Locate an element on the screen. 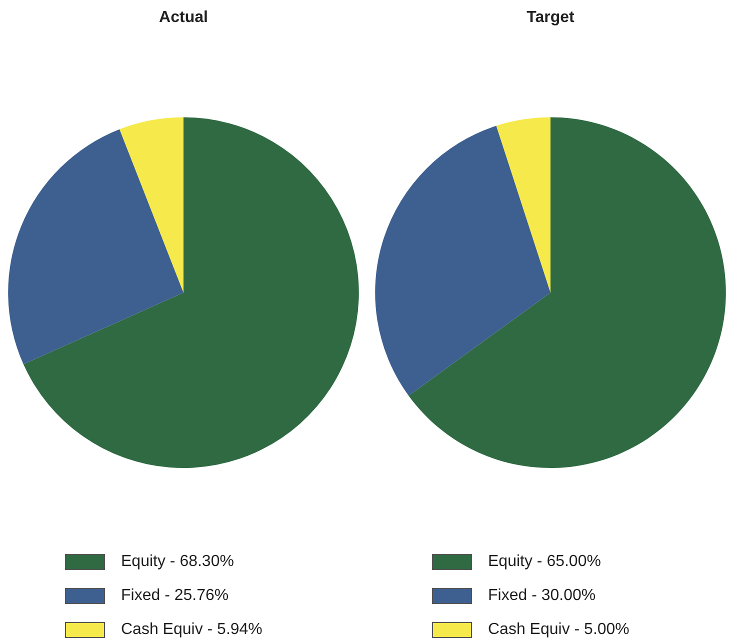 This screenshot has height=640, width=735. chart-title: Actual is located at coordinates (183, 17).